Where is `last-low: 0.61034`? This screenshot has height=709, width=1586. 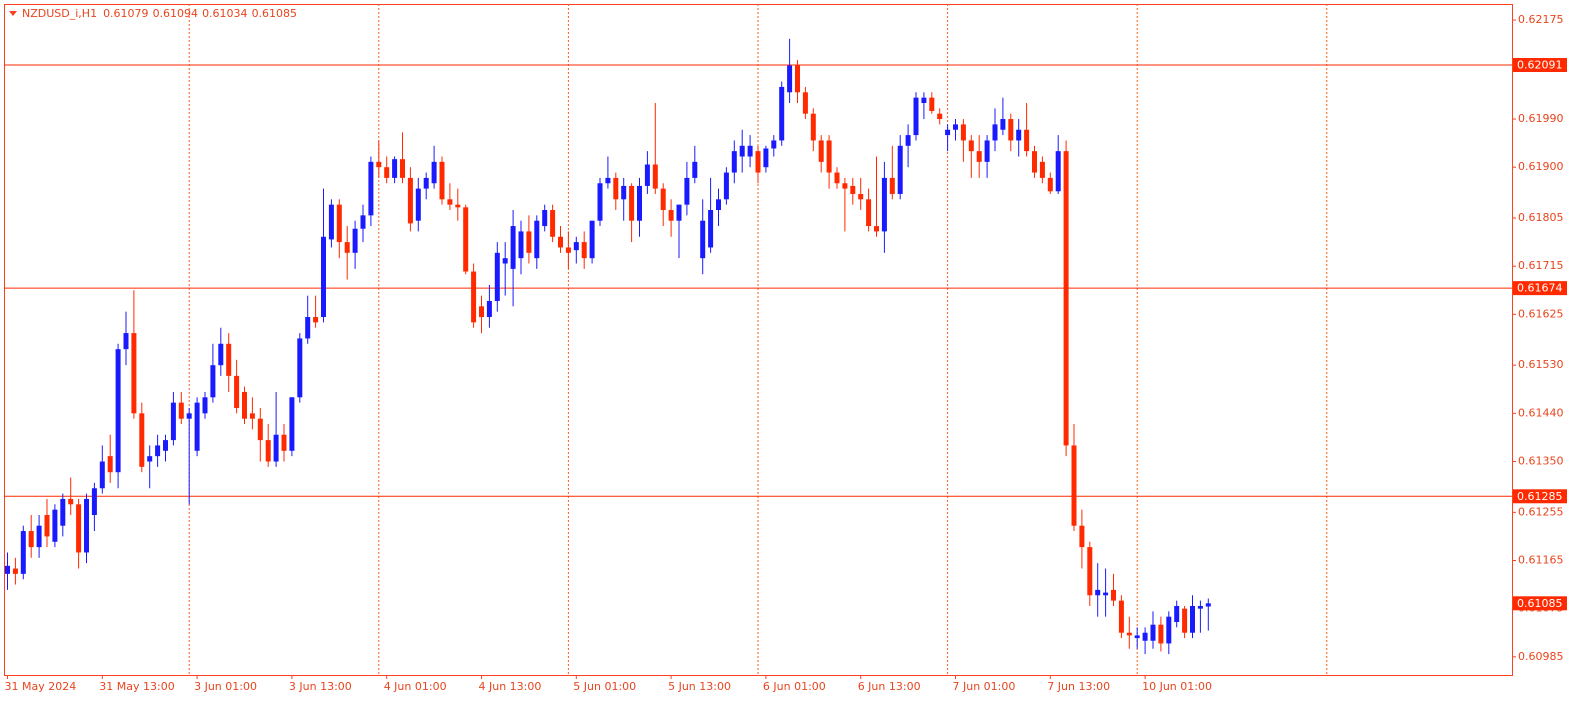 last-low: 0.61034 is located at coordinates (225, 13).